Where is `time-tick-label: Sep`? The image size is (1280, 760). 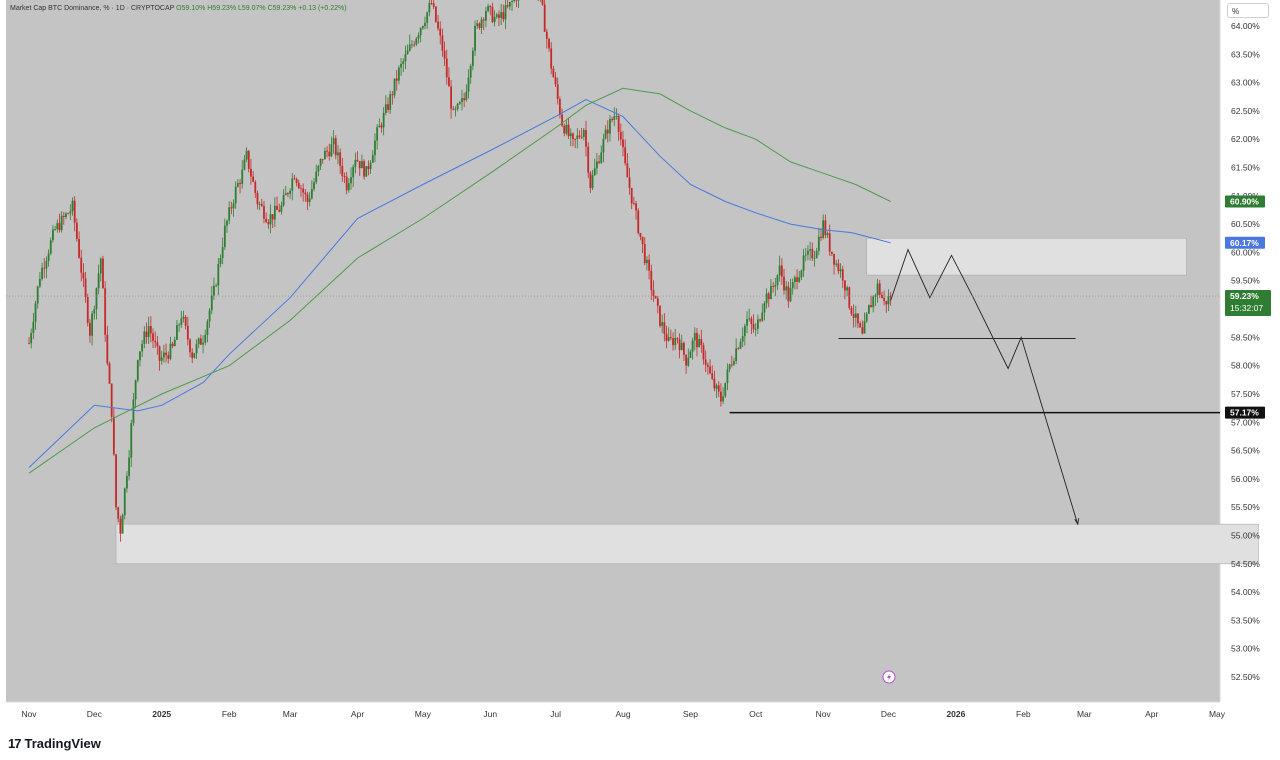 time-tick-label: Sep is located at coordinates (690, 714).